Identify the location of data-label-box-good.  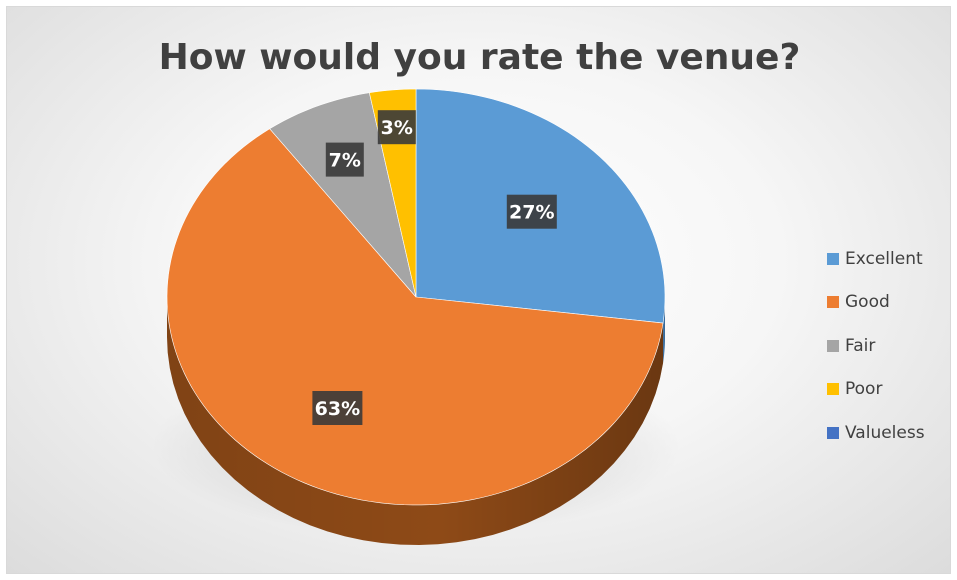
(337, 408).